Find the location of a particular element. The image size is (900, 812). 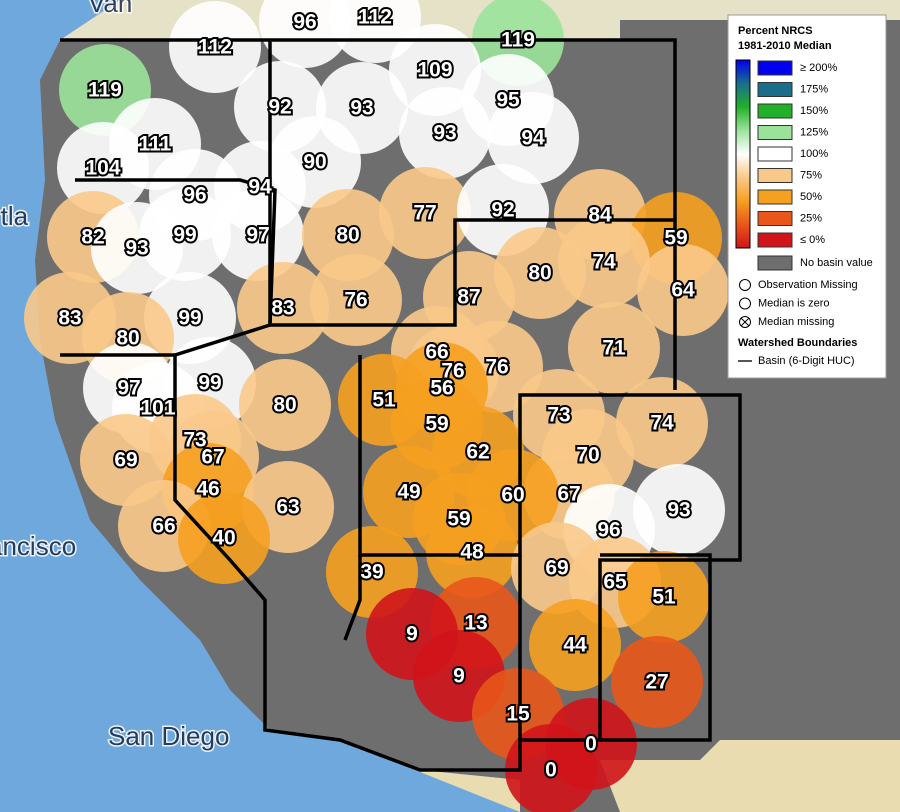

legend-label: ≤ 0% is located at coordinates (812, 240).